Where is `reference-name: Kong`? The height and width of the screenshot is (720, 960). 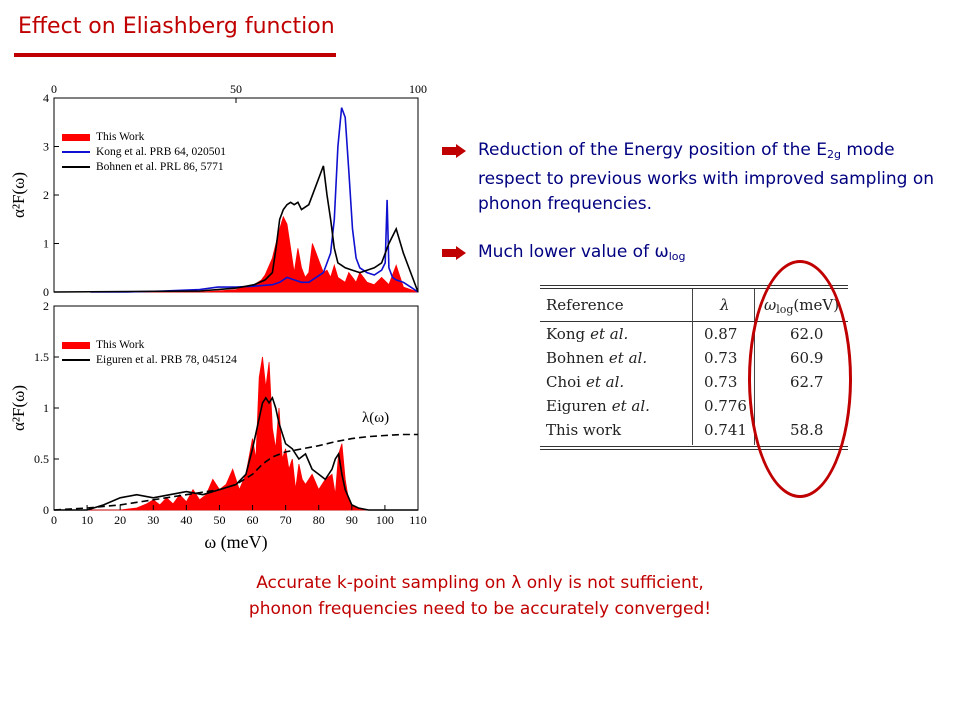
reference-name: Kong is located at coordinates (566, 334).